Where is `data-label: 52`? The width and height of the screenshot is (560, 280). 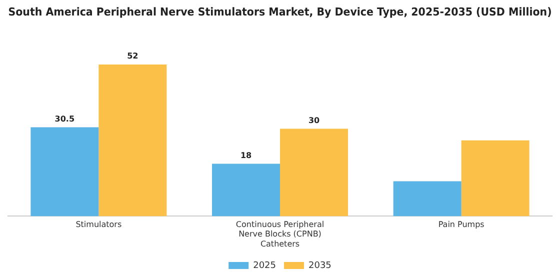
data-label: 52 is located at coordinates (132, 56).